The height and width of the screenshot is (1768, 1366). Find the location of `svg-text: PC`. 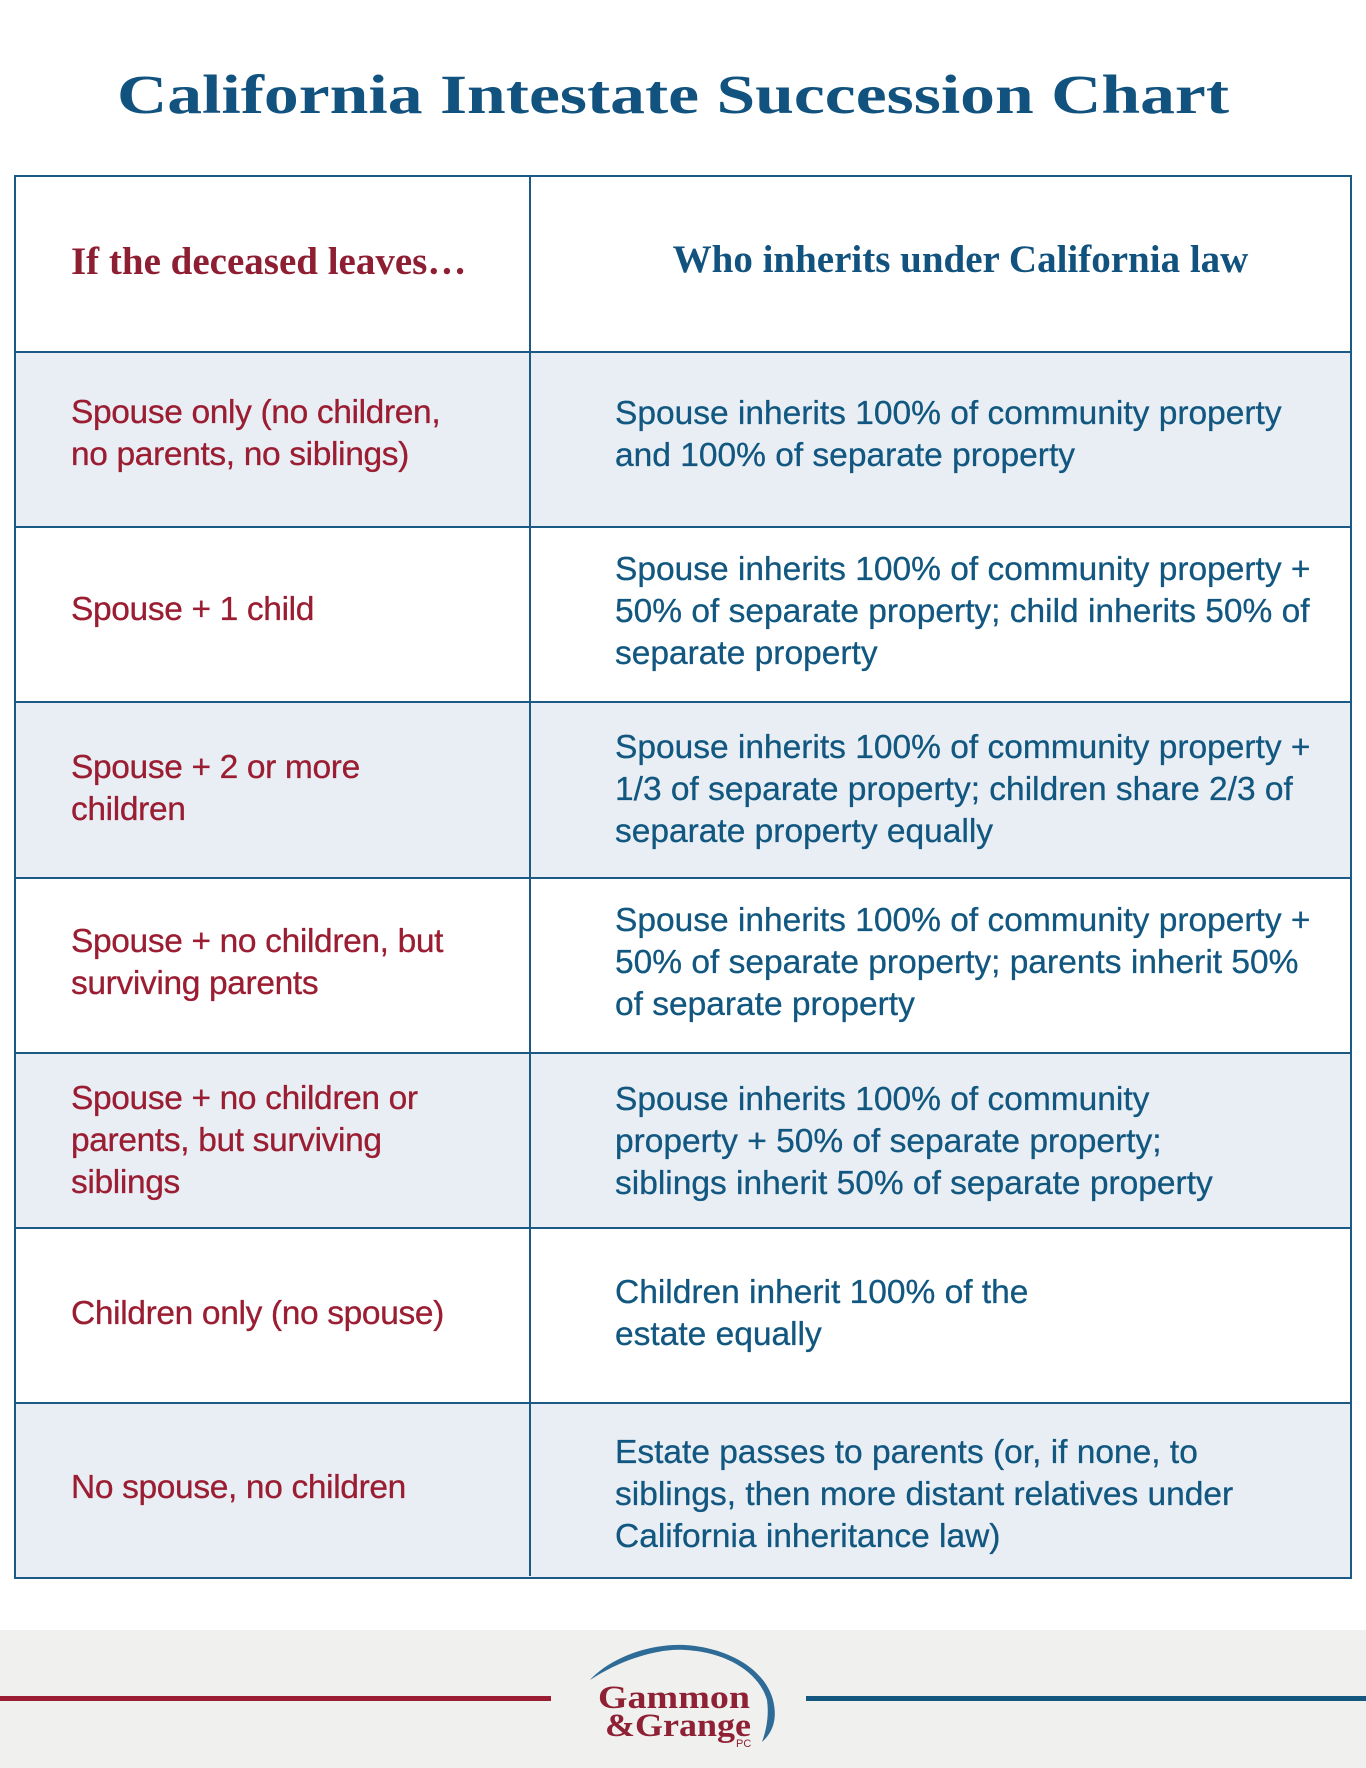

svg-text: PC is located at coordinates (743, 1744).